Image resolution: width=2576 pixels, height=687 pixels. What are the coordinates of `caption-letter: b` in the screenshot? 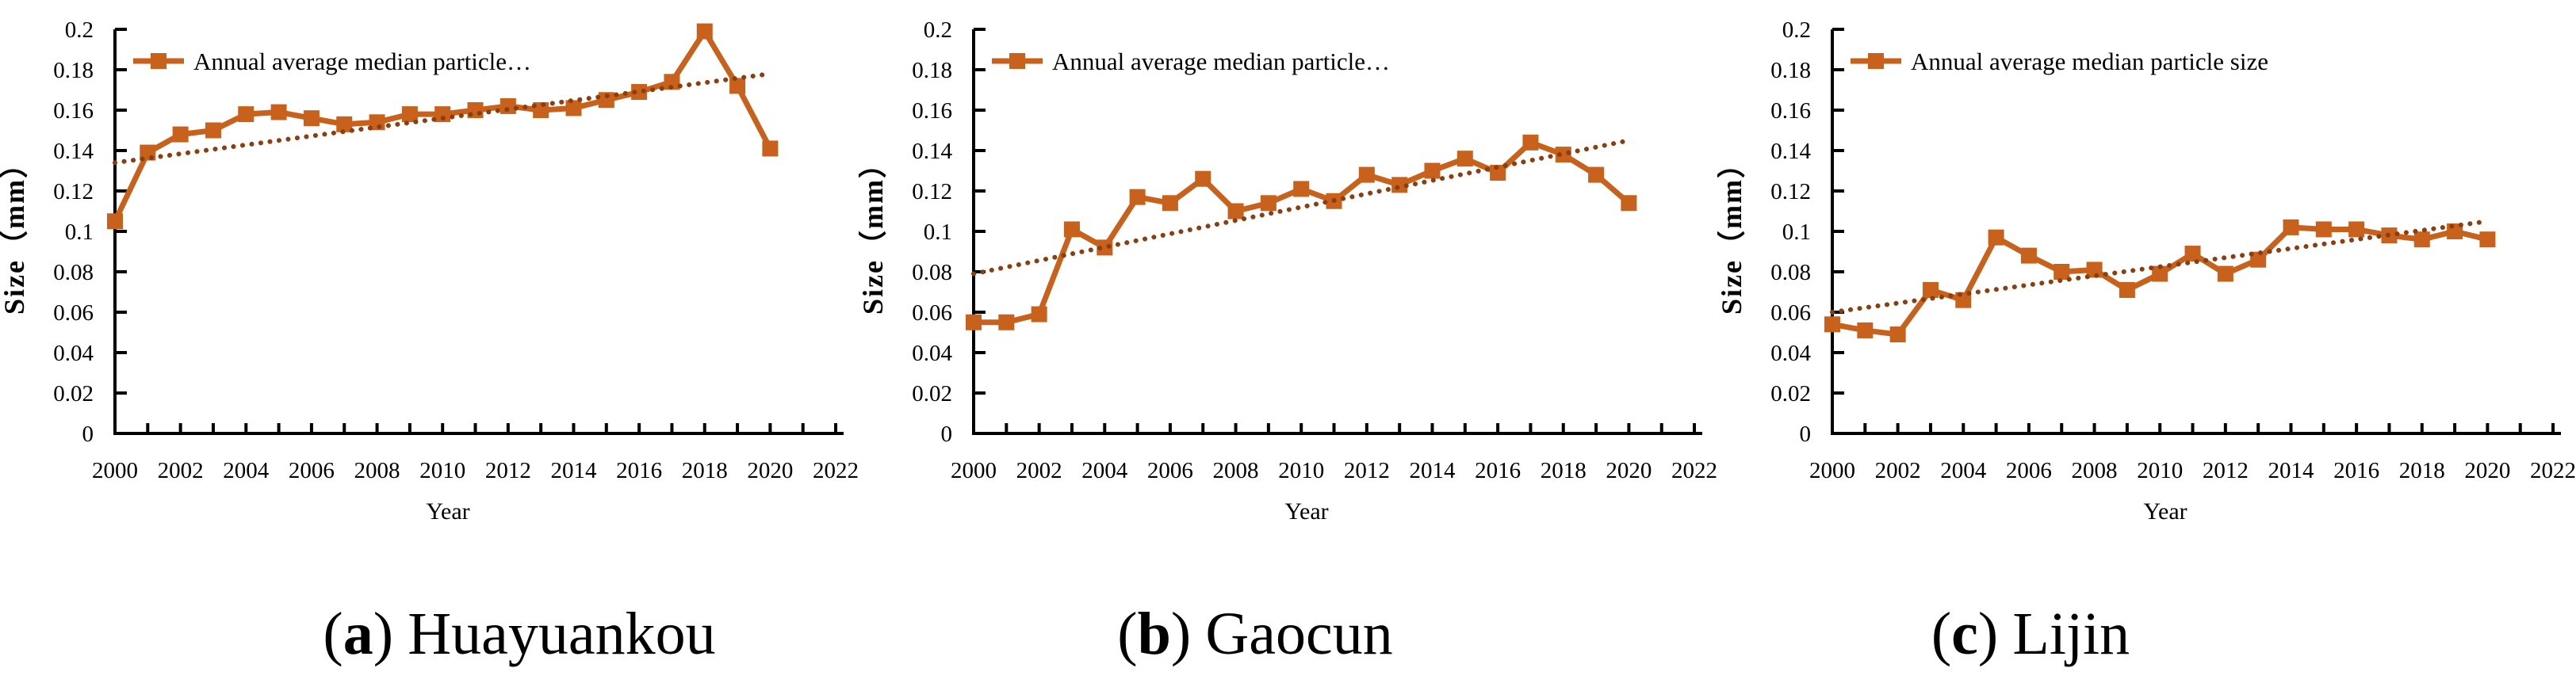 It's located at (1154, 634).